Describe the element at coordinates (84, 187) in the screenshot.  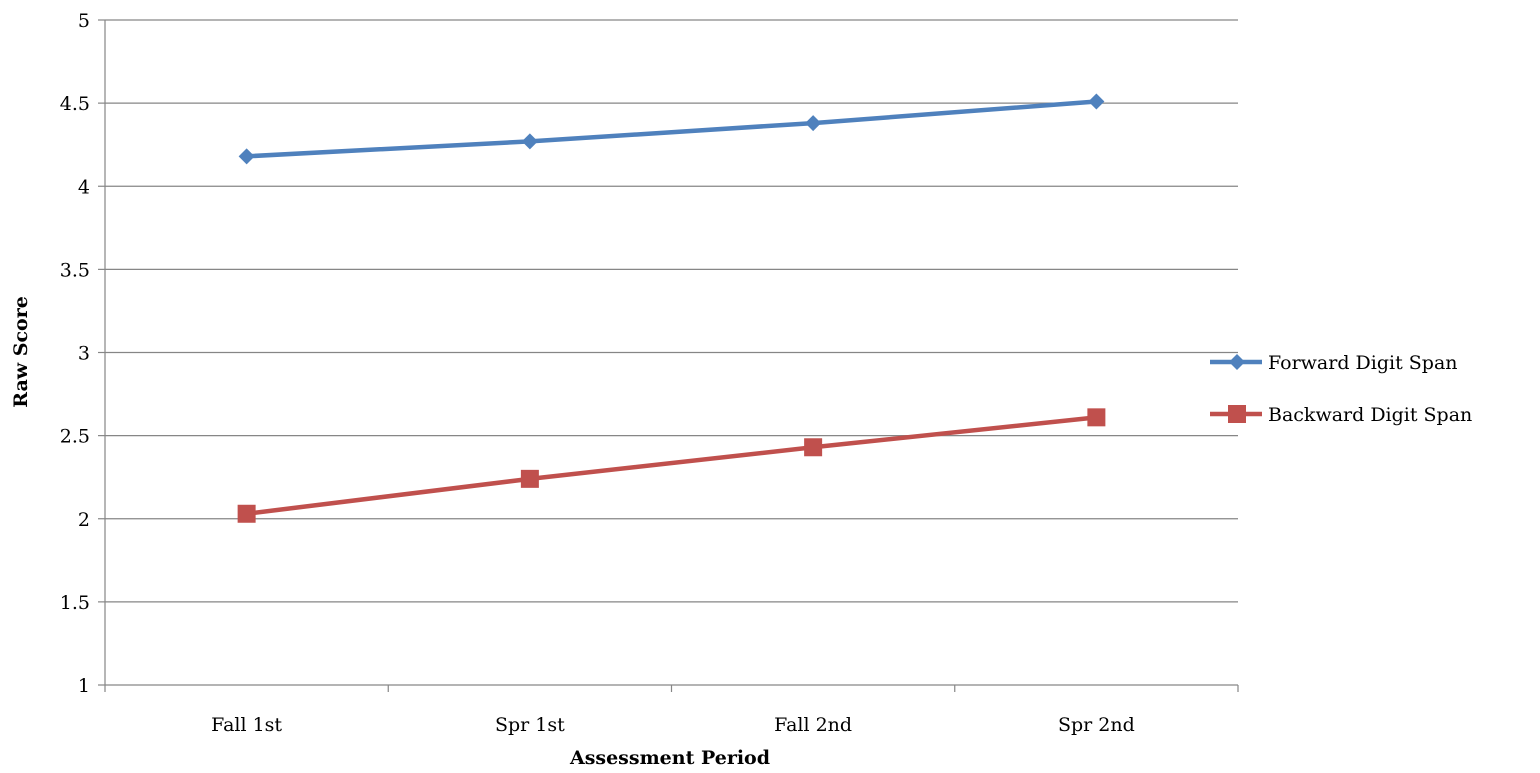
I see `y-tick-label: 4` at that location.